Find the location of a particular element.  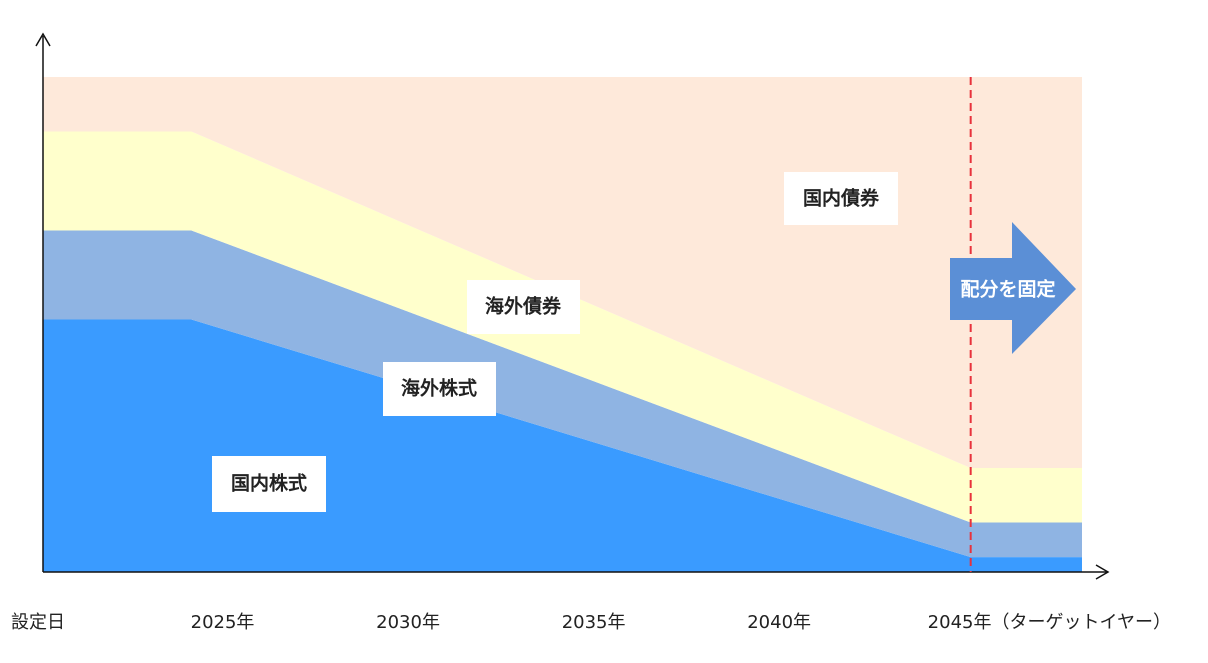

series-label: 国内債券 is located at coordinates (841, 198).